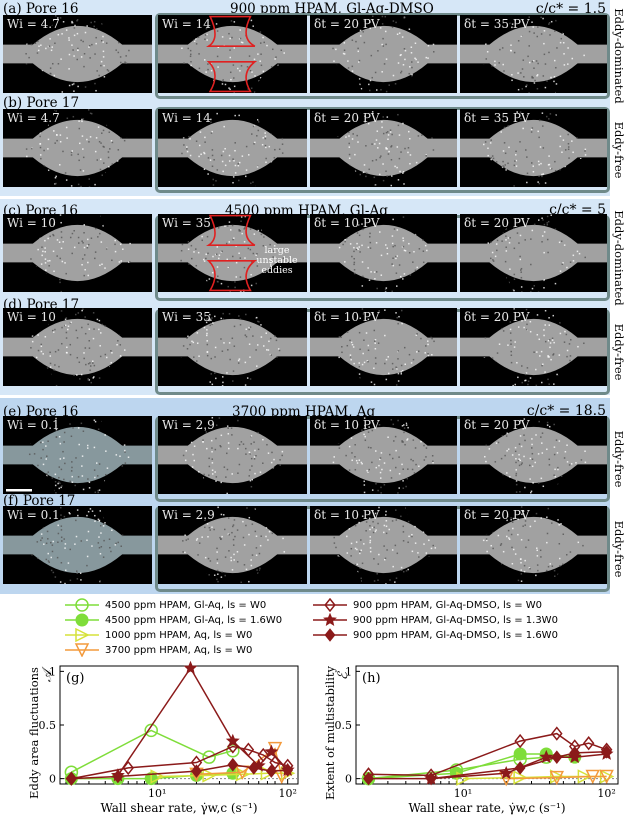 This screenshot has height=821, width=628. I want to click on panel-label: (g), so click(75, 678).